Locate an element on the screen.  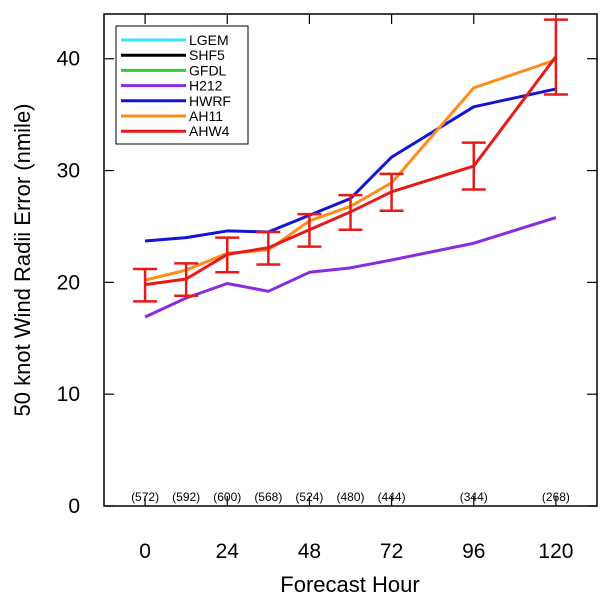
sample-count-label: (600) is located at coordinates (227, 497).